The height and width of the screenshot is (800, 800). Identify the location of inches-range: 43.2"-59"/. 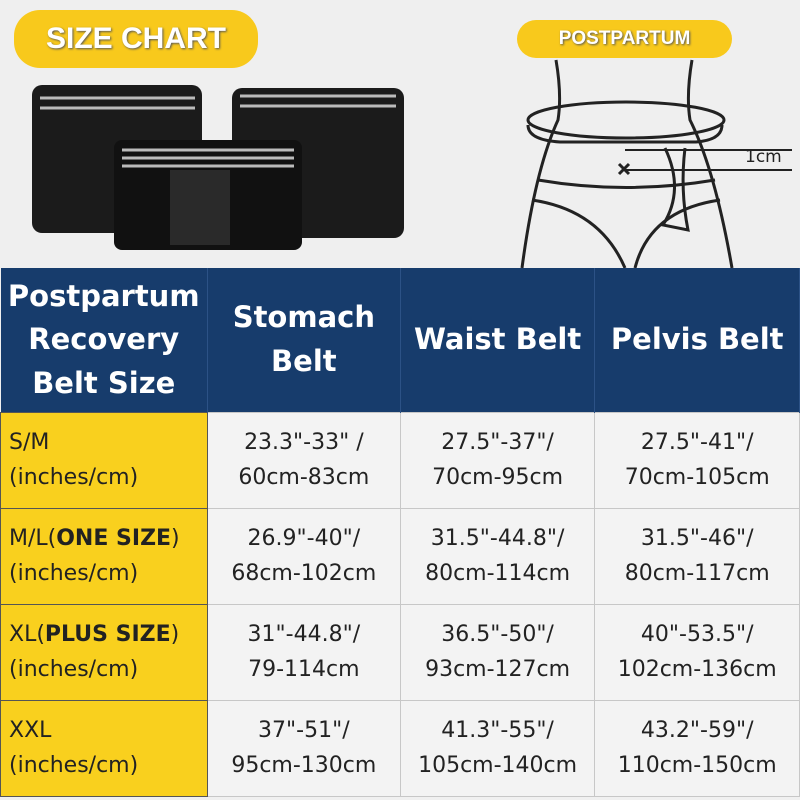
(697, 730).